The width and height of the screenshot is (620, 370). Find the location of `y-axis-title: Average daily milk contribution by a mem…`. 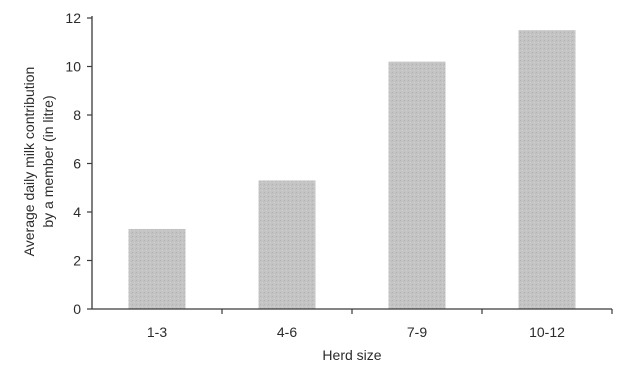

y-axis-title: Average daily milk contribution by a mem… is located at coordinates (38, 162).